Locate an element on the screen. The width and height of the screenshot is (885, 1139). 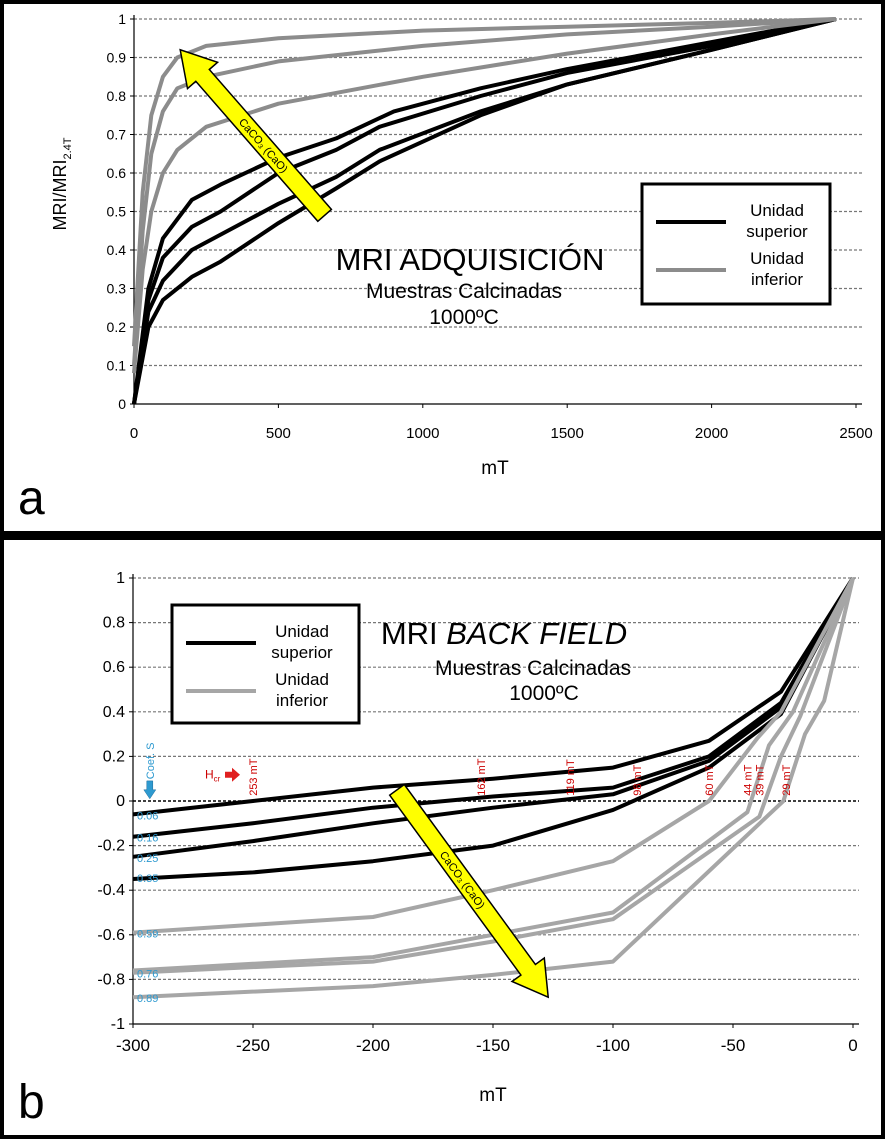
panel-label-b: b is located at coordinates (31, 1102).